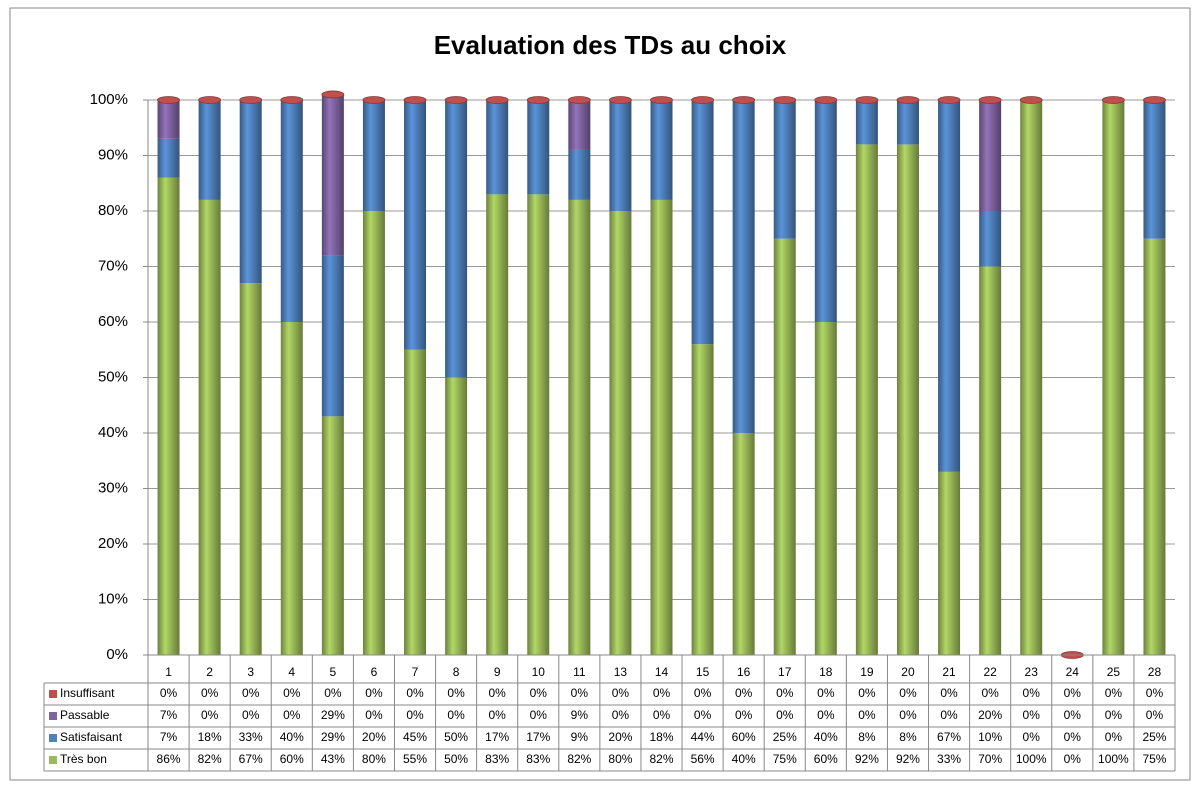  I want to click on x-tick-label: 2, so click(209, 672).